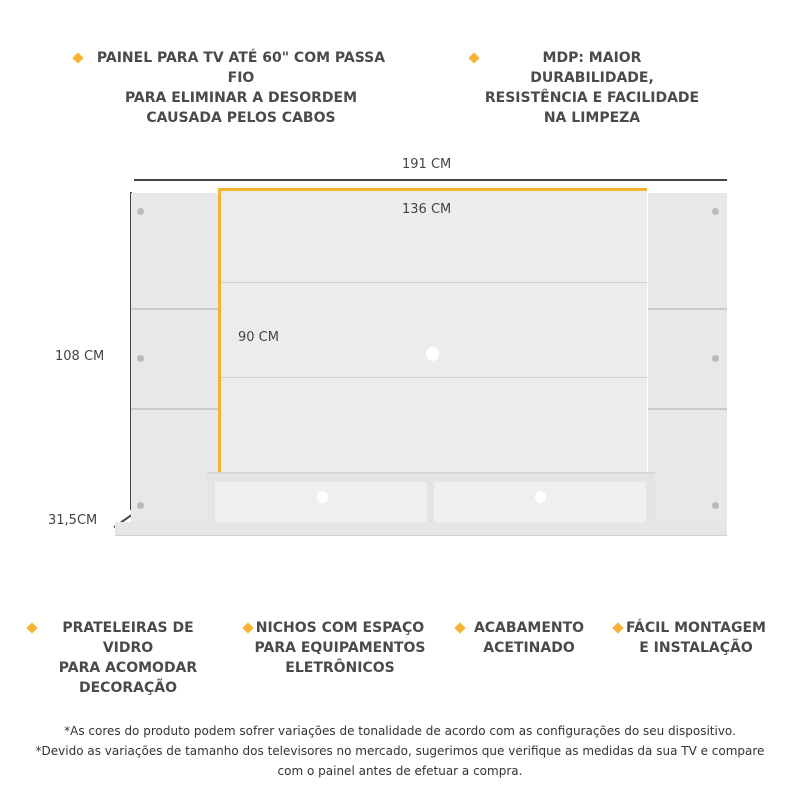  What do you see at coordinates (592, 68) in the screenshot?
I see `feature-line: MDP: MAIOR DURABILIDADE,` at bounding box center [592, 68].